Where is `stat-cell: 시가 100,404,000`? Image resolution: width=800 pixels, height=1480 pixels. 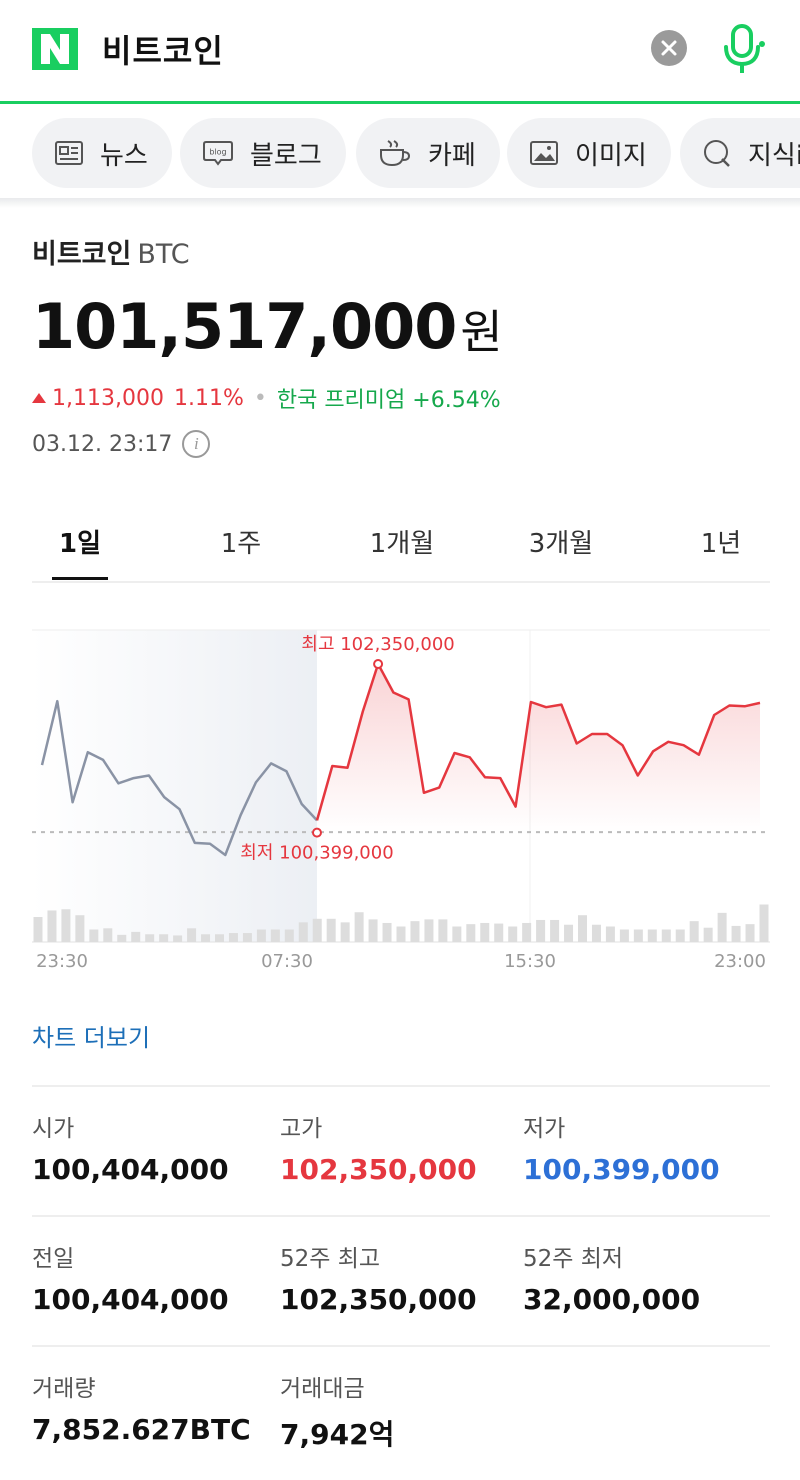
stat-cell: 시가 100,404,000 is located at coordinates (130, 1147).